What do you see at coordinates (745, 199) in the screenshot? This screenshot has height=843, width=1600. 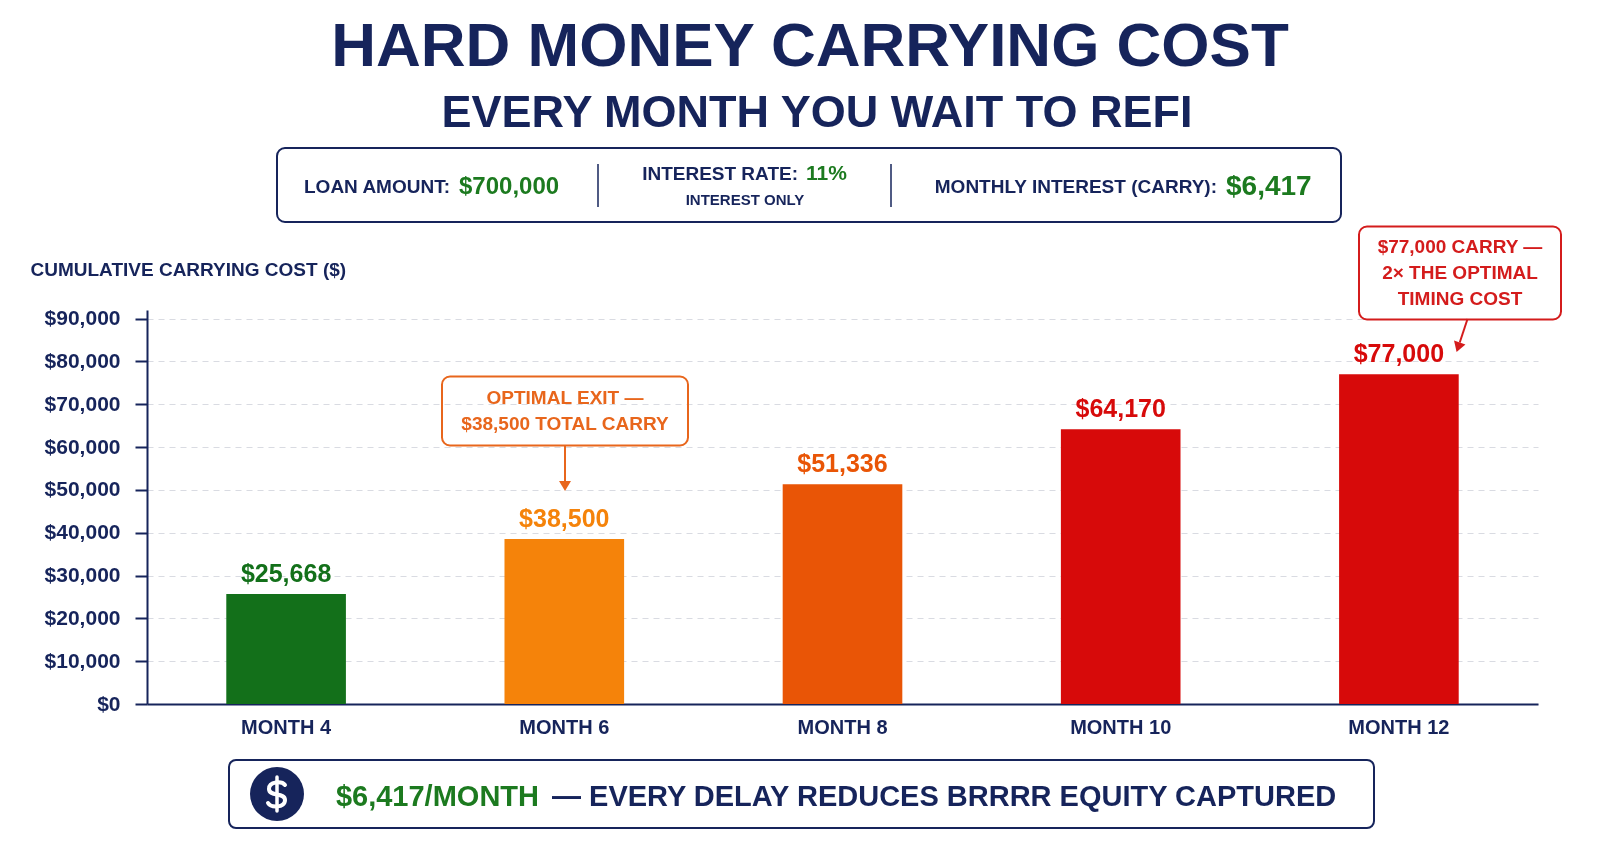 I see `text: INTEREST ONLY` at bounding box center [745, 199].